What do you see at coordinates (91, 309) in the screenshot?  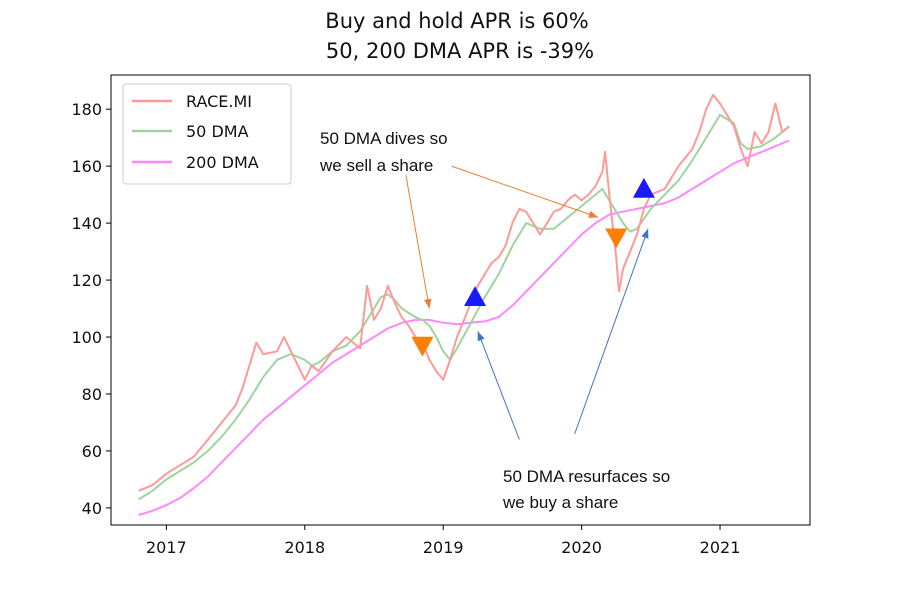 I see `y-axis: 40 60 80 100 120 140 160 180` at bounding box center [91, 309].